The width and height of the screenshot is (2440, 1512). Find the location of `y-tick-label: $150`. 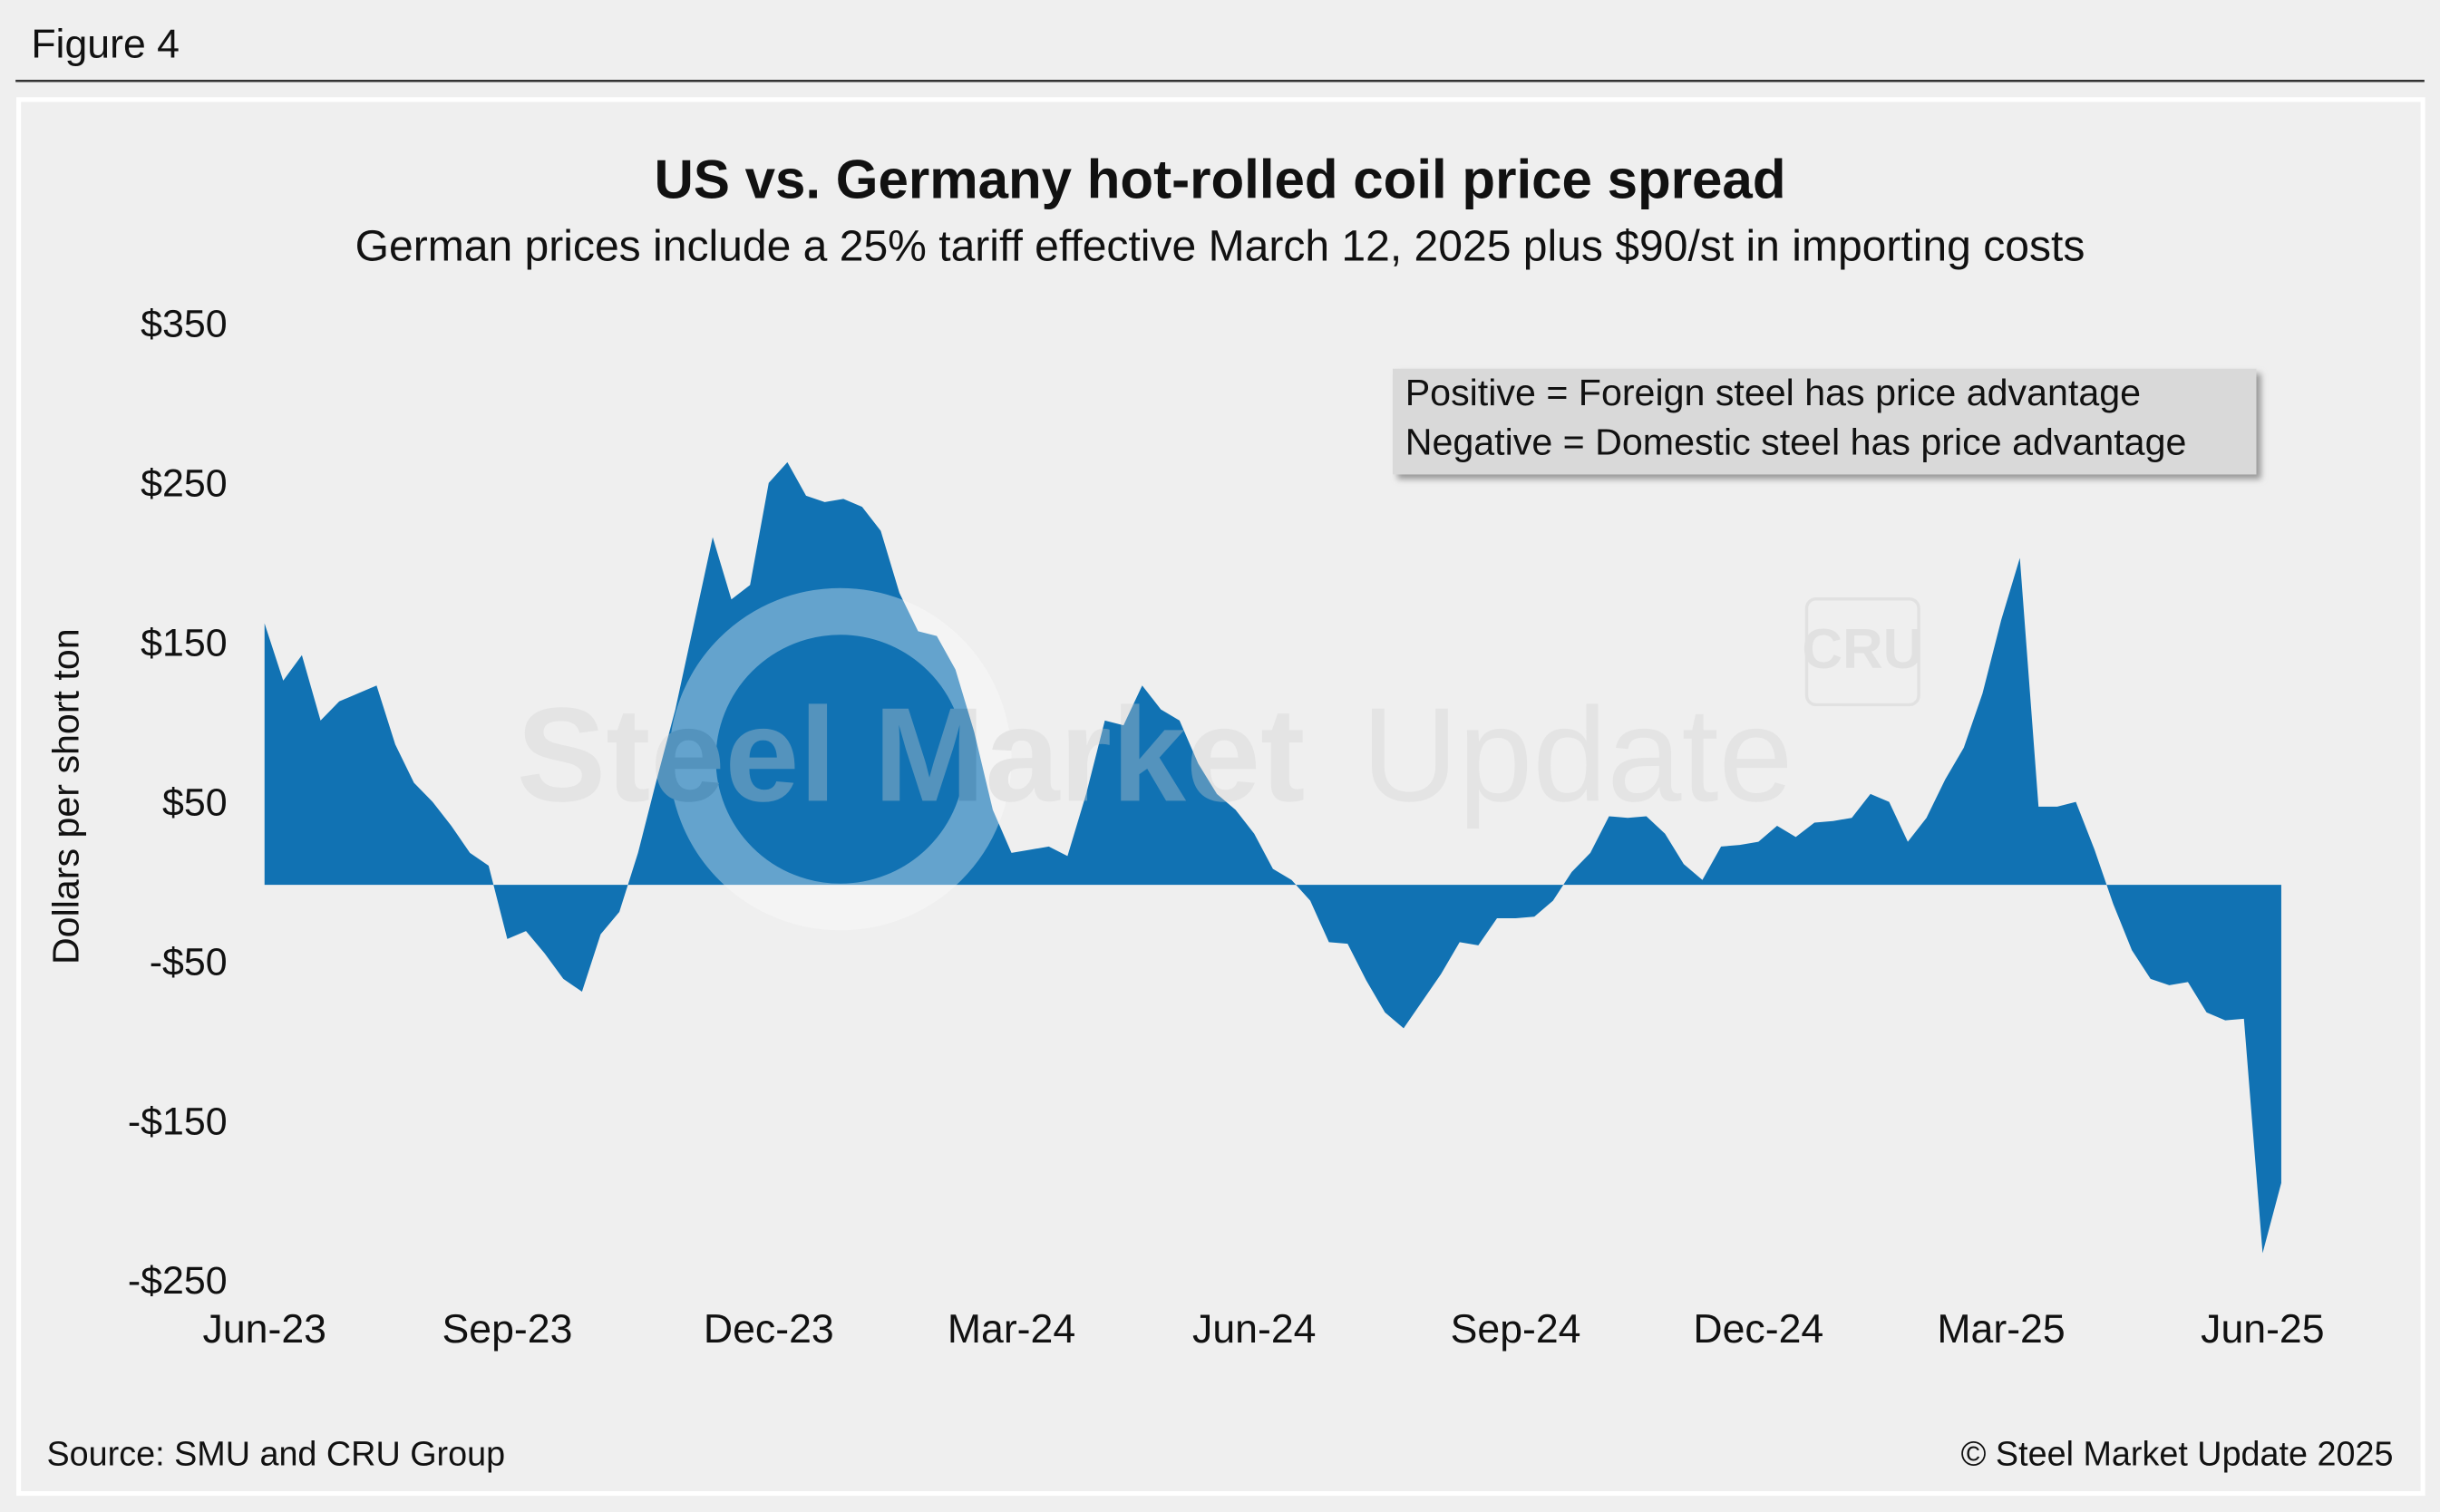

y-tick-label: $150 is located at coordinates (184, 644).